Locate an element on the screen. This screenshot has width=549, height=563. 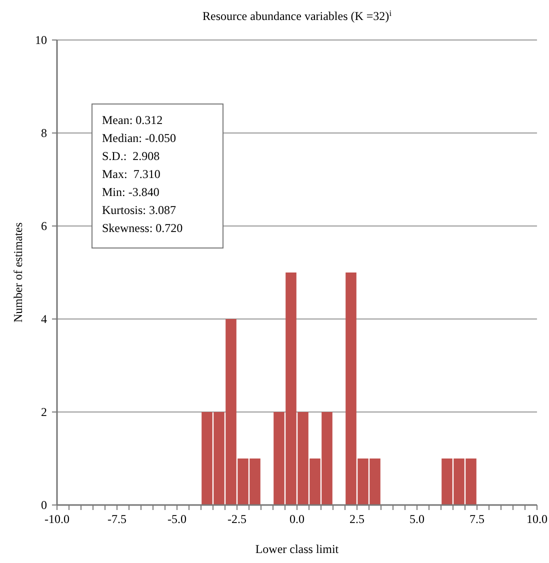
chart-title: Resource abundance variables (K =32)$^{i}$ is located at coordinates (297, 15).